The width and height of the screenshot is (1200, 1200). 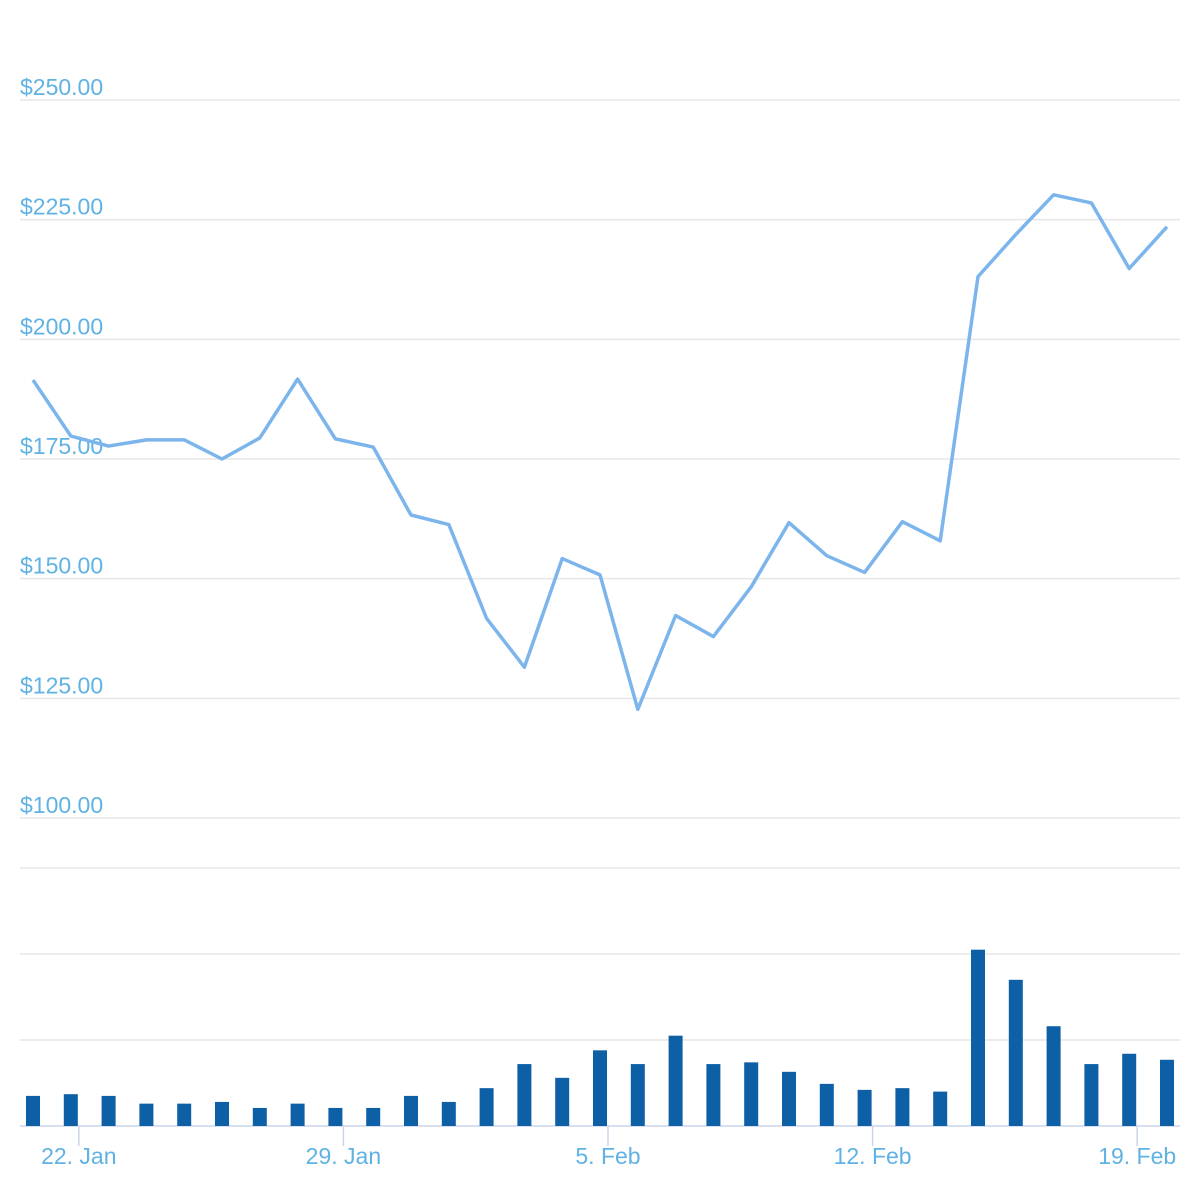 What do you see at coordinates (61, 566) in the screenshot?
I see `y-tick-label: $150.00` at bounding box center [61, 566].